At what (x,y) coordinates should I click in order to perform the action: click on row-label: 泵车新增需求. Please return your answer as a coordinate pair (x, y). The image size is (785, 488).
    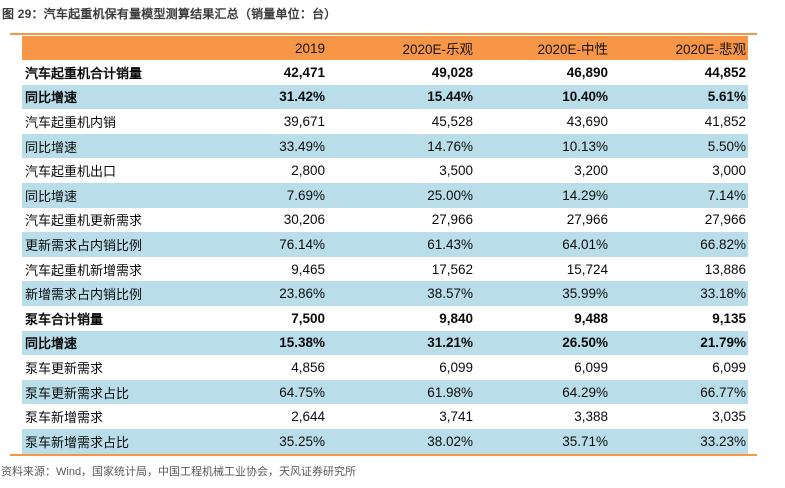
    Looking at the image, I should click on (64, 418).